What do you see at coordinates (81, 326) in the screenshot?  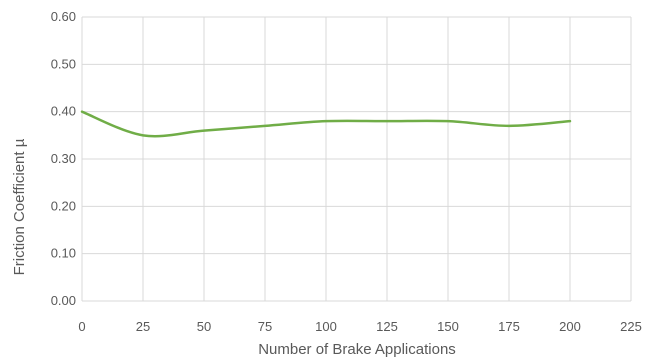 I see `x-tick-label: 0` at bounding box center [81, 326].